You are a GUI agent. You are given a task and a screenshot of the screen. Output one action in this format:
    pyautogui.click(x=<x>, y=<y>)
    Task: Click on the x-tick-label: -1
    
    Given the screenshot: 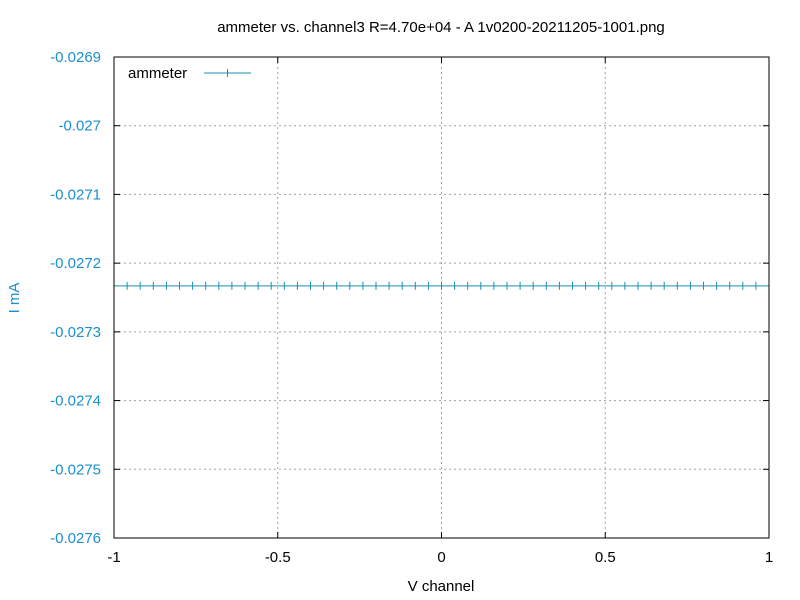 What is the action you would take?
    pyautogui.click(x=113, y=557)
    